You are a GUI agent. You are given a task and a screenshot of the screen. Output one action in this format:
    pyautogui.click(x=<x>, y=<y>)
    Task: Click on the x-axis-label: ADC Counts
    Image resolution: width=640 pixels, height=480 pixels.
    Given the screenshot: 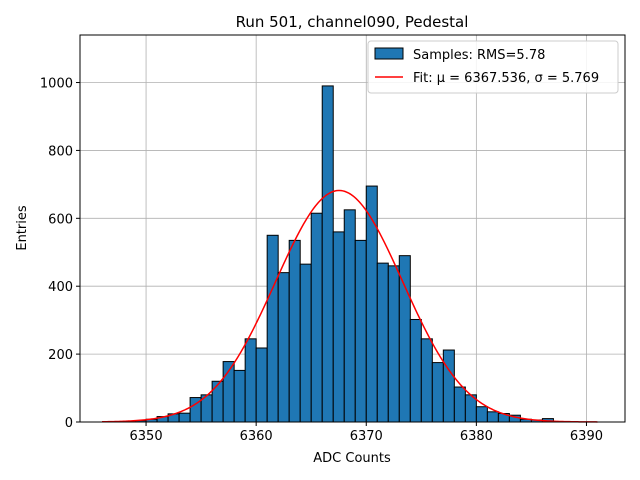 What is the action you would take?
    pyautogui.click(x=352, y=458)
    